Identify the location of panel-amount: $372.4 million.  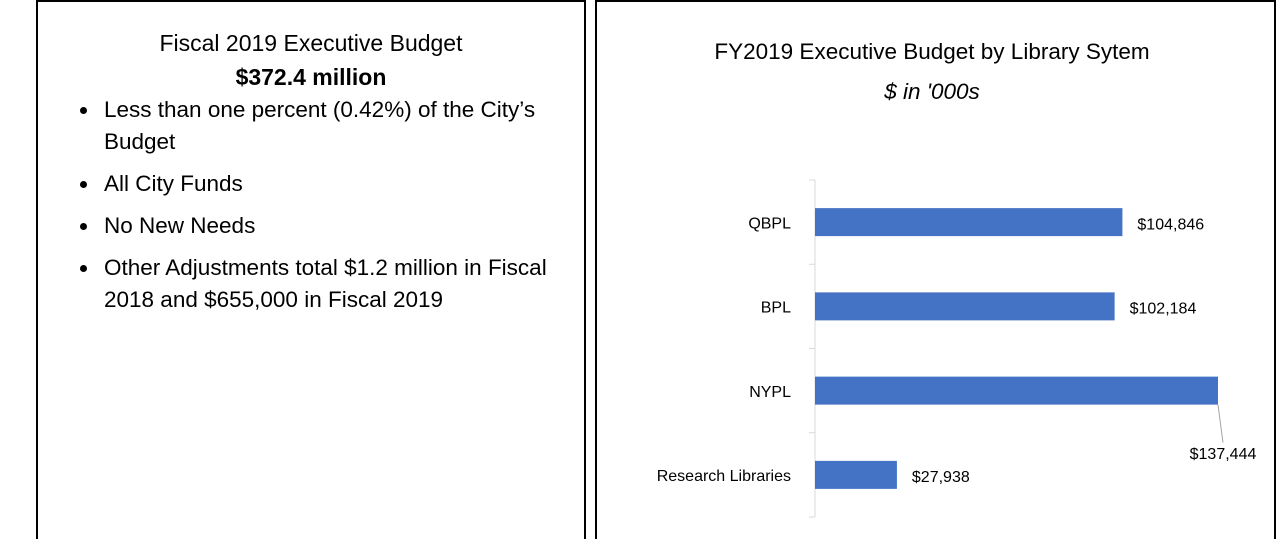
(311, 77).